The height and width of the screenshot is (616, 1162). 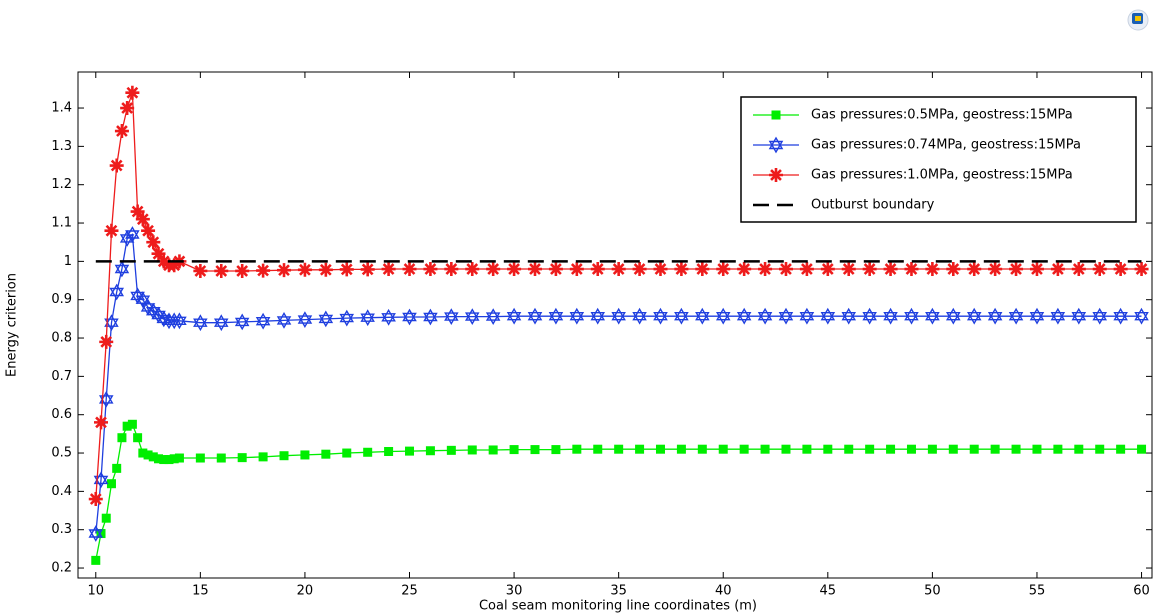 I want to click on legend-label: Gas pressures:0.74MPa, geostress:15MPa, so click(x=946, y=145).